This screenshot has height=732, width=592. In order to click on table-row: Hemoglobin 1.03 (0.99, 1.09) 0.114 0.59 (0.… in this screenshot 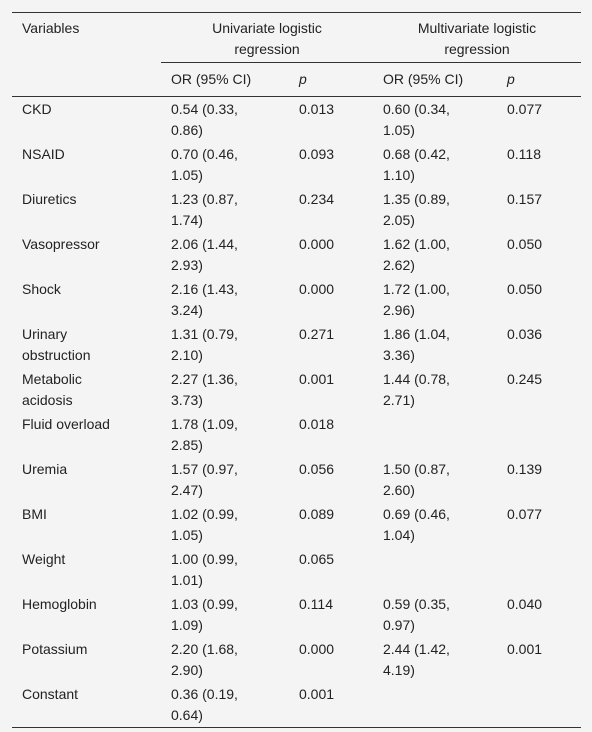, I will do `click(296, 614)`.